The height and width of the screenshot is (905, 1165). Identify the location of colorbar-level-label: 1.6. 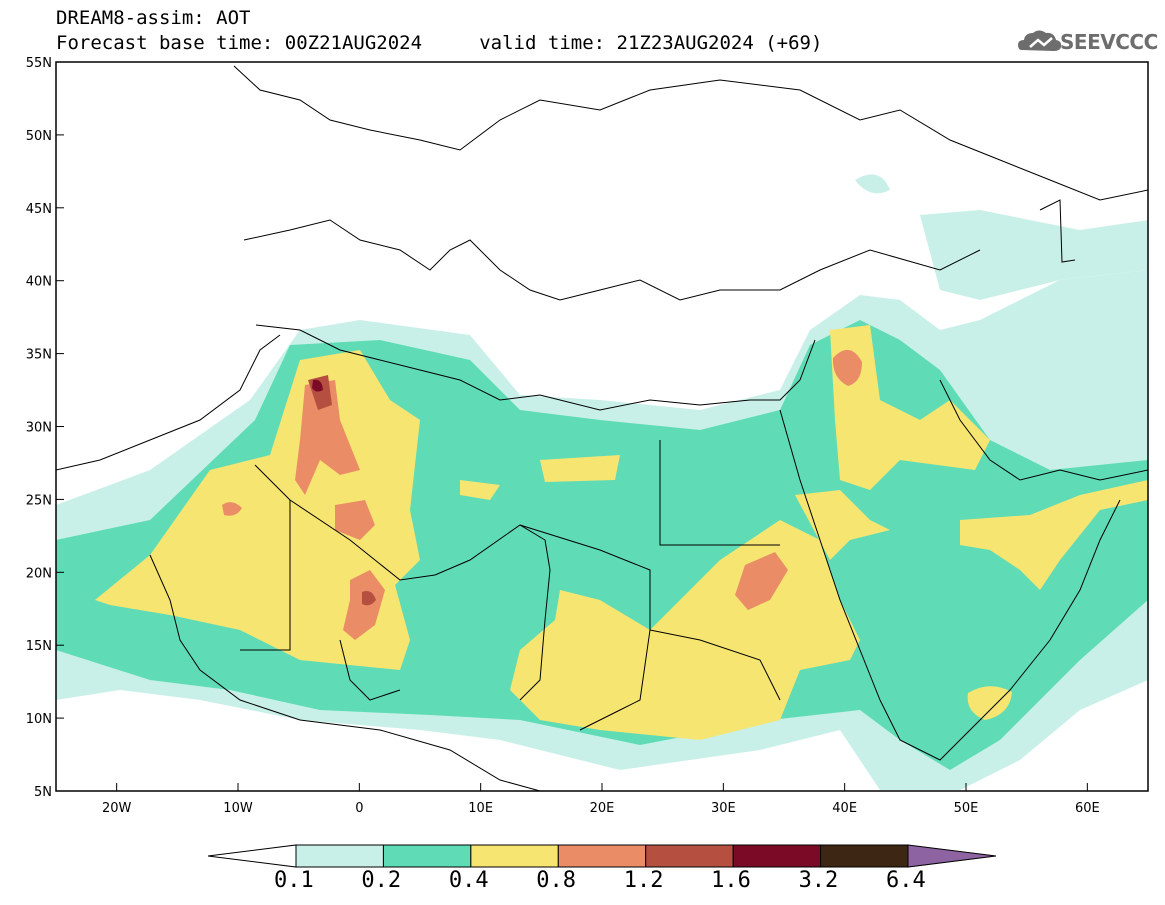
(731, 880).